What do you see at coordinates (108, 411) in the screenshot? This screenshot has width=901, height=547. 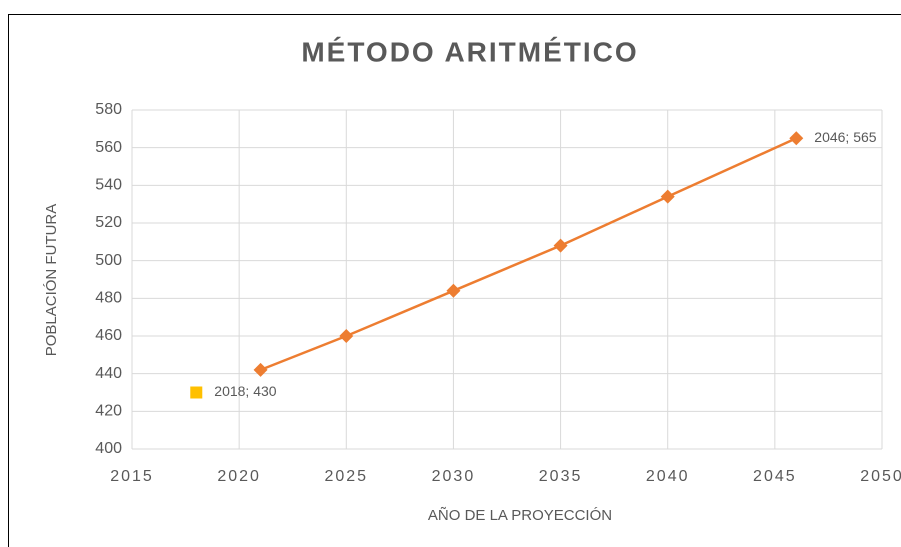 I see `y-tick-label: 420` at bounding box center [108, 411].